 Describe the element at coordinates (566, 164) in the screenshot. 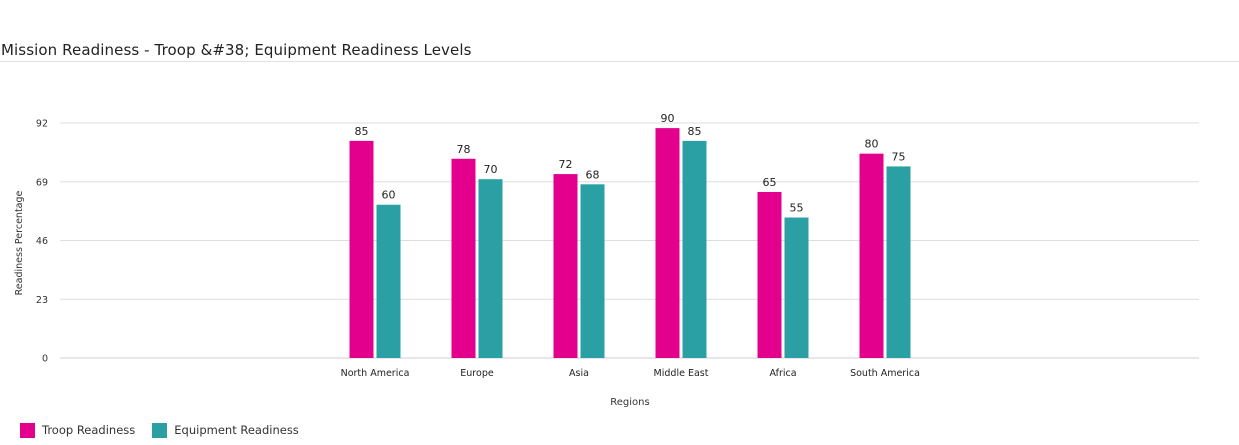

I see `data-label: 72` at that location.